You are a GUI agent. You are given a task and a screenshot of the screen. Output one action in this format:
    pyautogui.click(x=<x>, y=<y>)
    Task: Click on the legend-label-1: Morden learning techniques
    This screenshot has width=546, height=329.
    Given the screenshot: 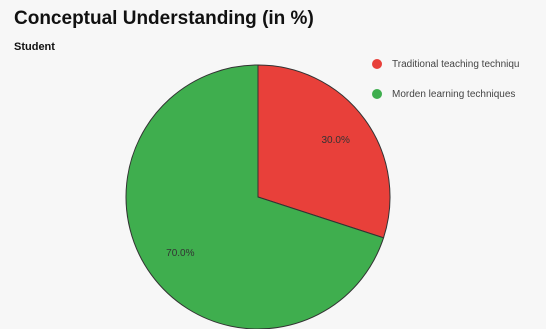 What is the action you would take?
    pyautogui.click(x=454, y=94)
    